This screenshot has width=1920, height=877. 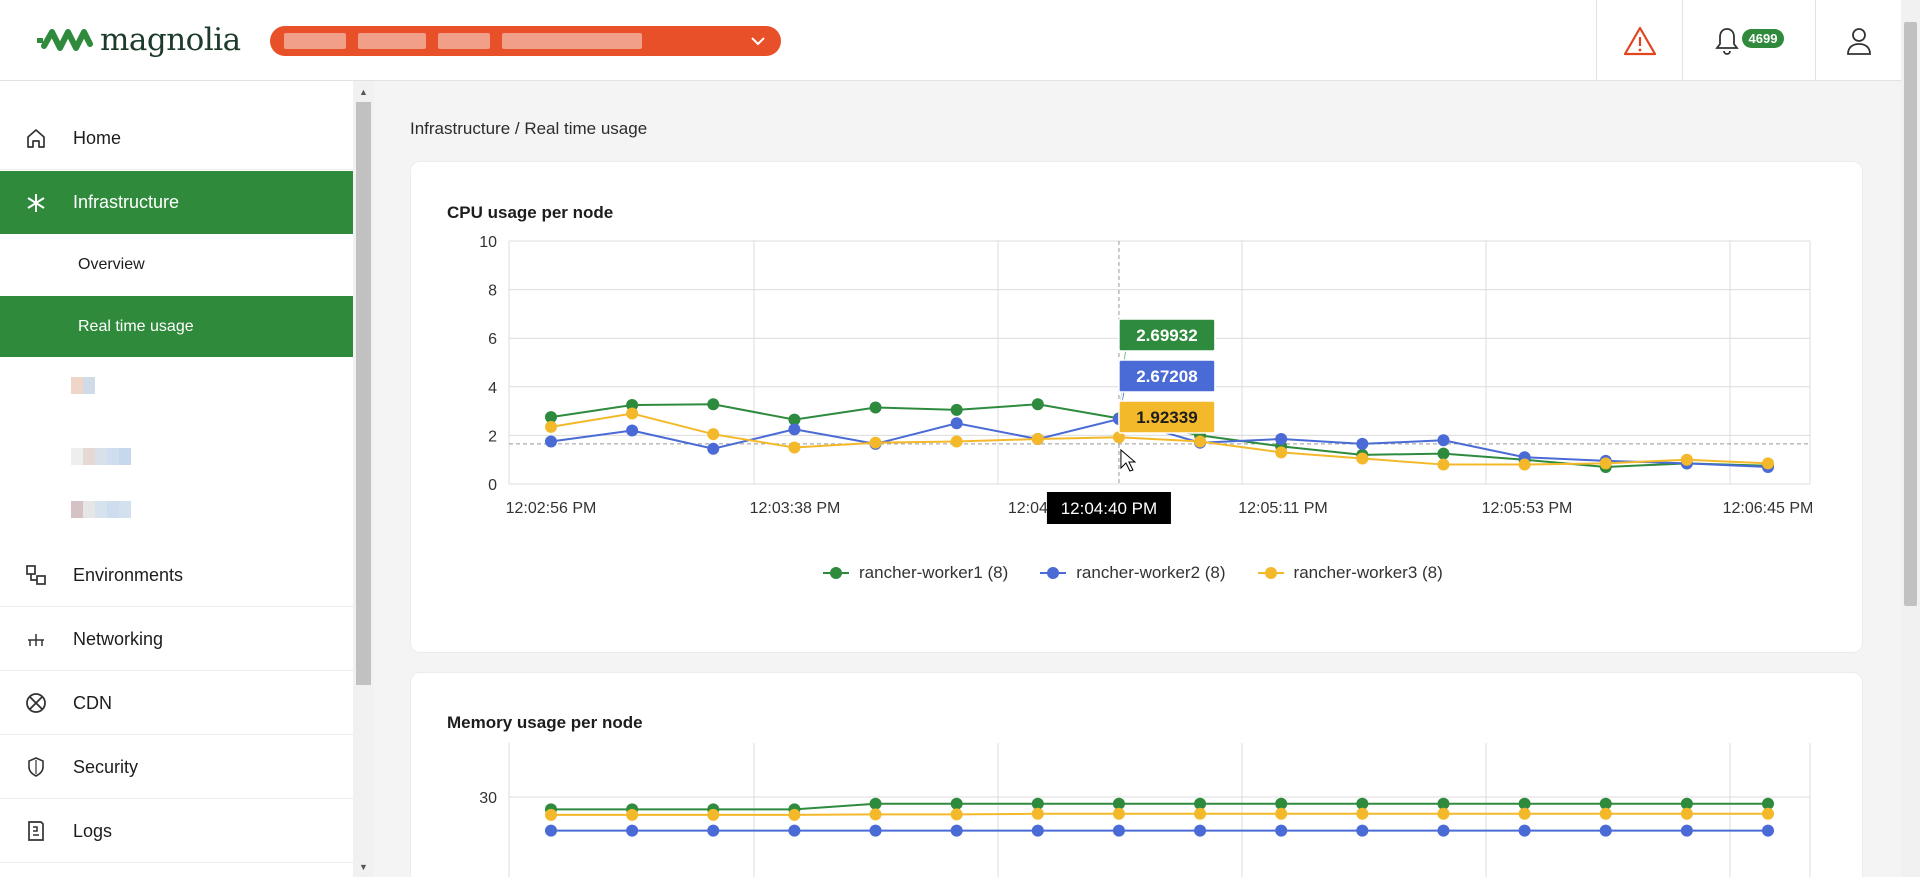 I want to click on bell-icon, so click(x=1726, y=41).